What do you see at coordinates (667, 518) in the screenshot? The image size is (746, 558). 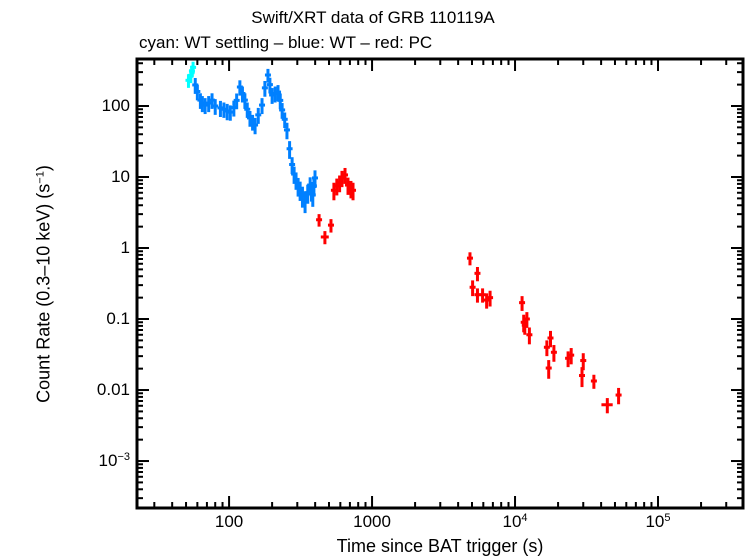 I see `tick-exp: 5` at bounding box center [667, 518].